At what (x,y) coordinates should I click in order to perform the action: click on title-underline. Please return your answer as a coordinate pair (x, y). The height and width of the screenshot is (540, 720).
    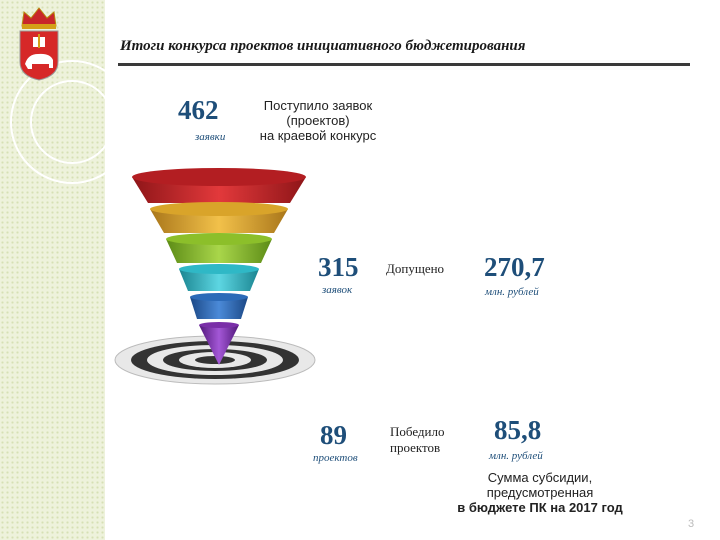
    Looking at the image, I should click on (404, 64).